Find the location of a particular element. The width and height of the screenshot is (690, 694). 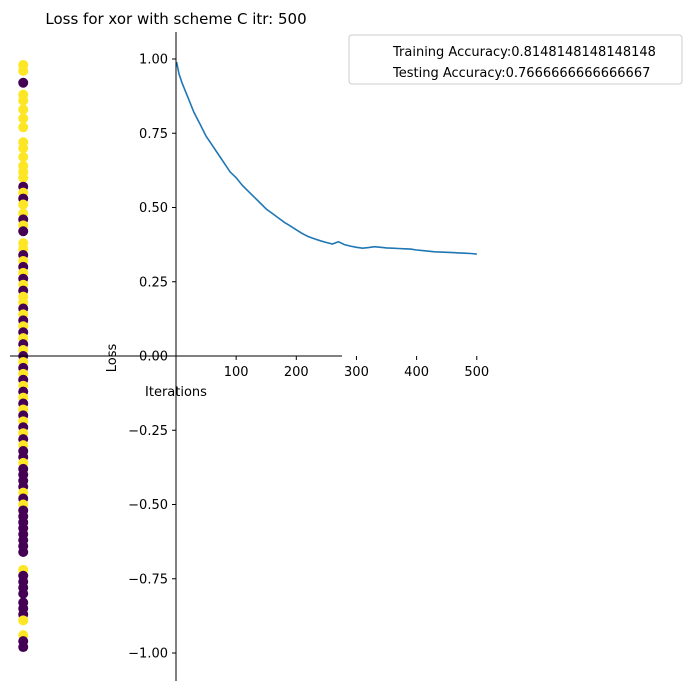

y-tick-label: −0.25 is located at coordinates (148, 431).